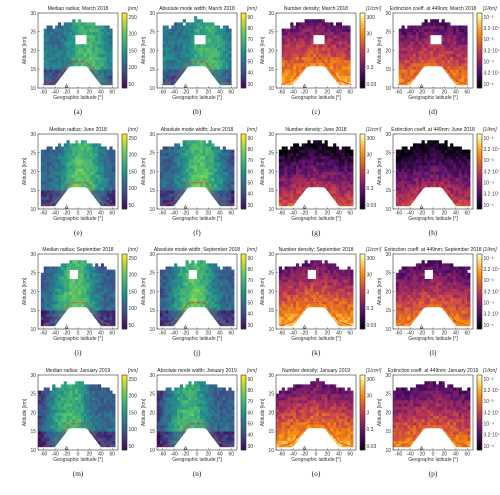 This screenshot has width=500, height=495. Describe the element at coordinates (133, 139) in the screenshot. I see `colorbar-tick-label: 250` at that location.